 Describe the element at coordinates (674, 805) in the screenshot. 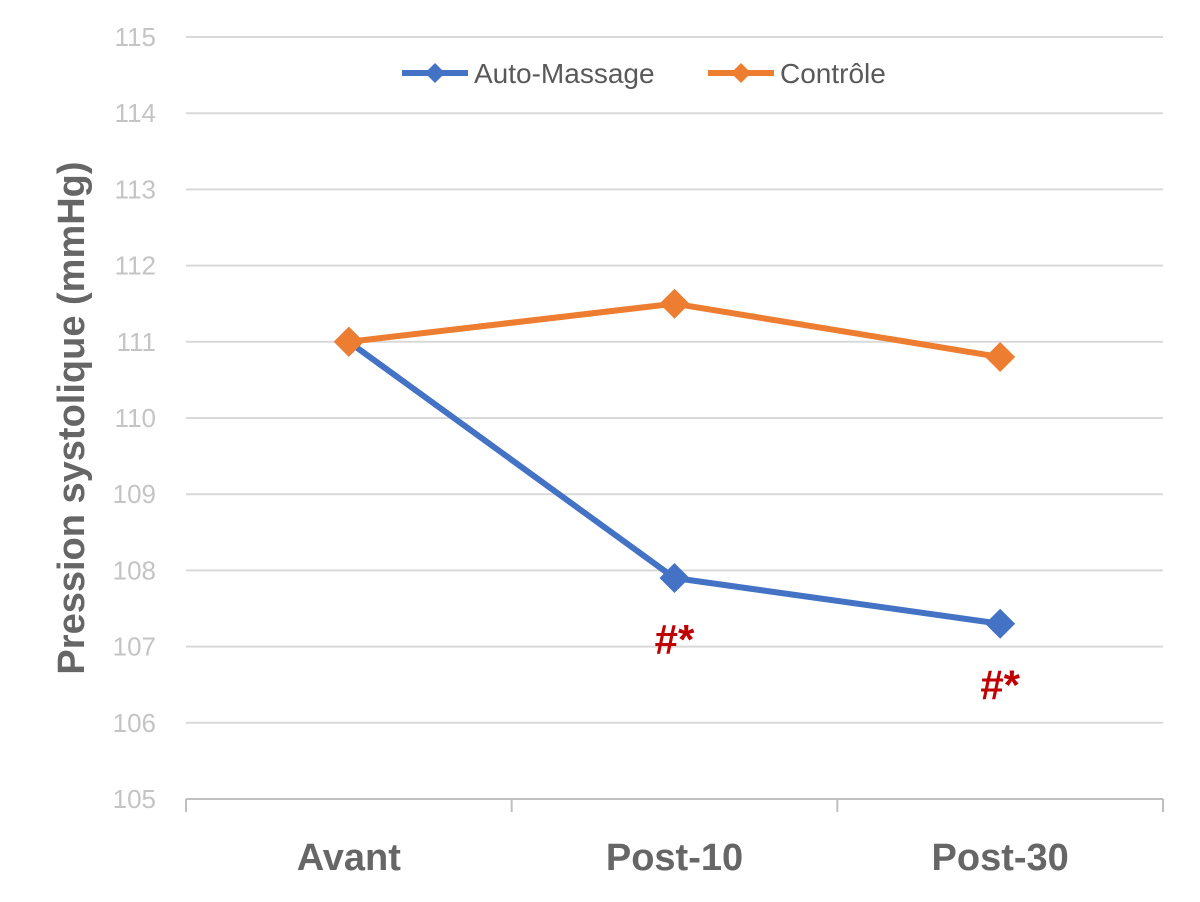

I see `x-axis` at that location.